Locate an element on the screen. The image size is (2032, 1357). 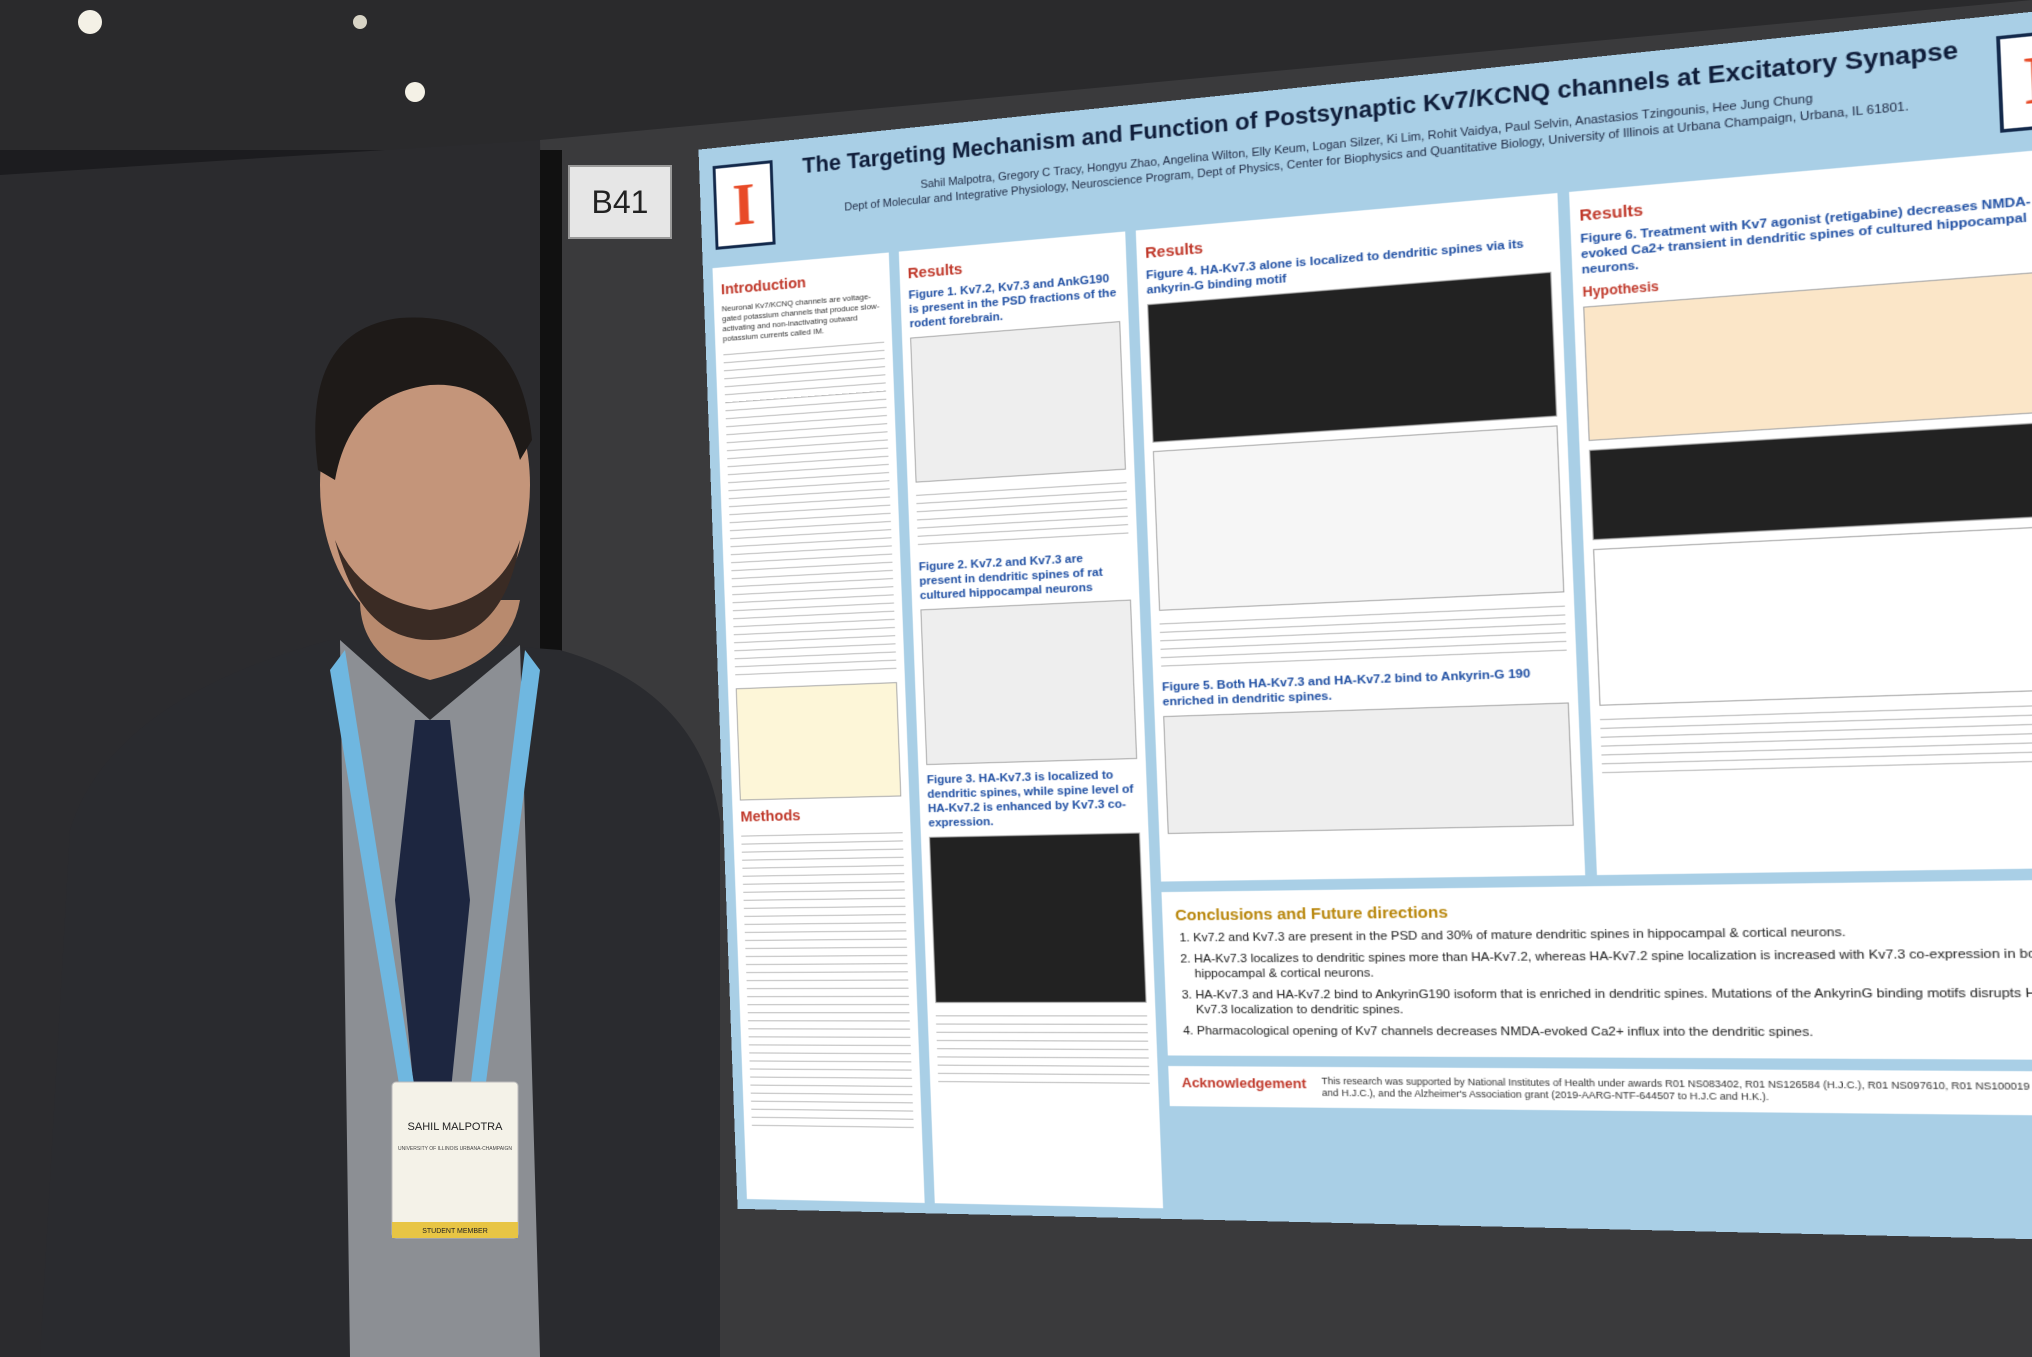
badge is located at coordinates (455, 1160).